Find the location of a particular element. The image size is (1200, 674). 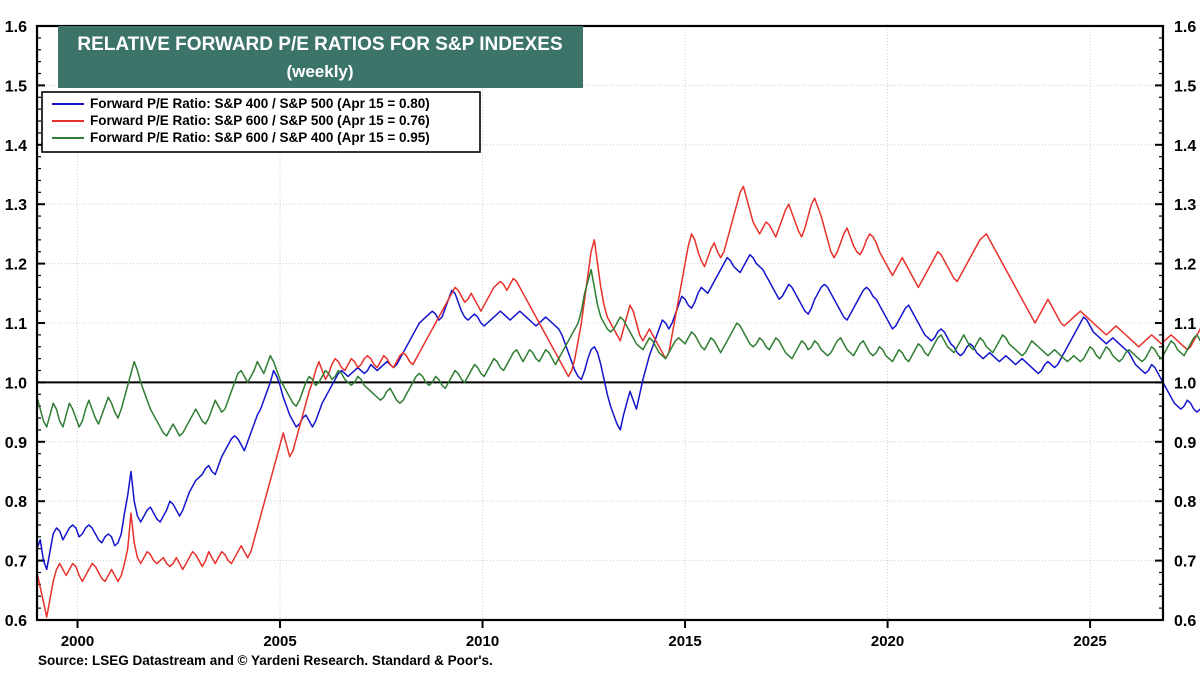

y-axis-right-tick: 0.6 is located at coordinates (1185, 621).